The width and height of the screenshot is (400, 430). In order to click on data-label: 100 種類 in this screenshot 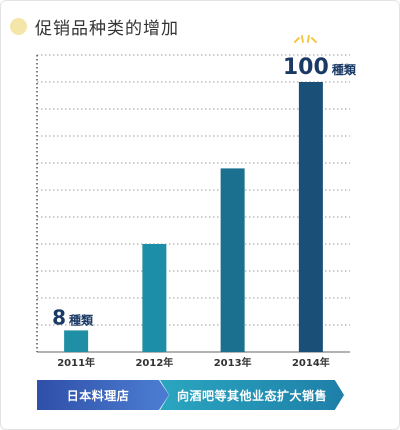, I will do `click(320, 67)`.